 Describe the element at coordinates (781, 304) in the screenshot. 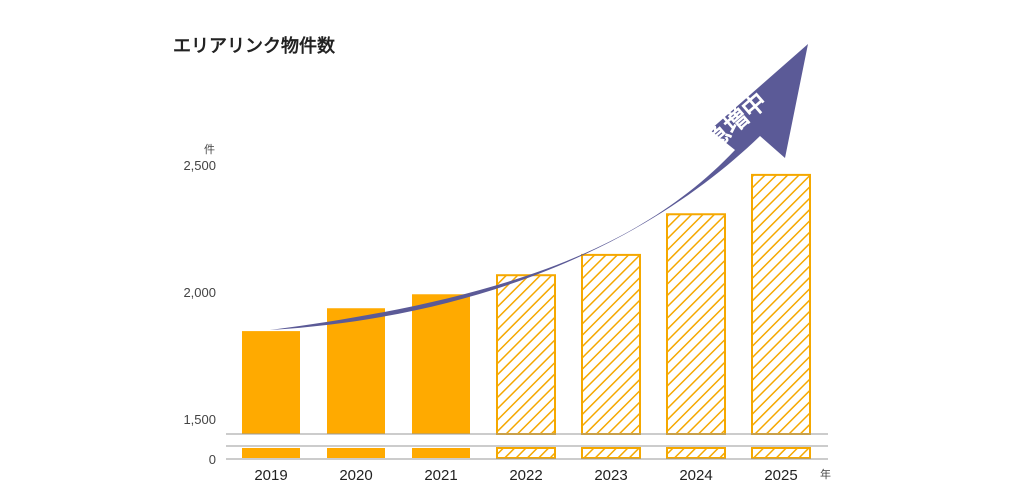

I see `bar-2025` at that location.